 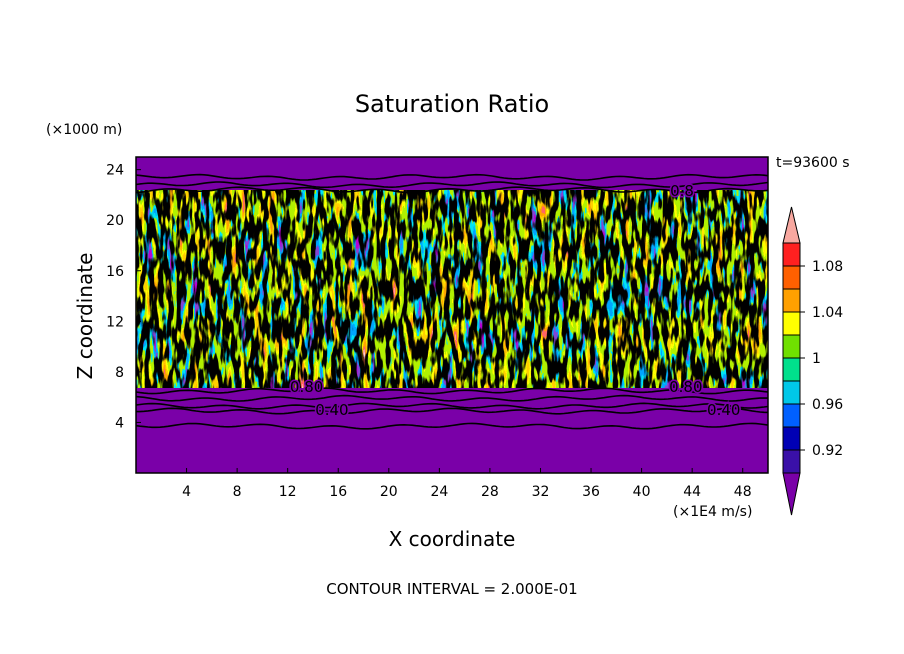 What do you see at coordinates (541, 492) in the screenshot?
I see `x-tick-label: 32` at bounding box center [541, 492].